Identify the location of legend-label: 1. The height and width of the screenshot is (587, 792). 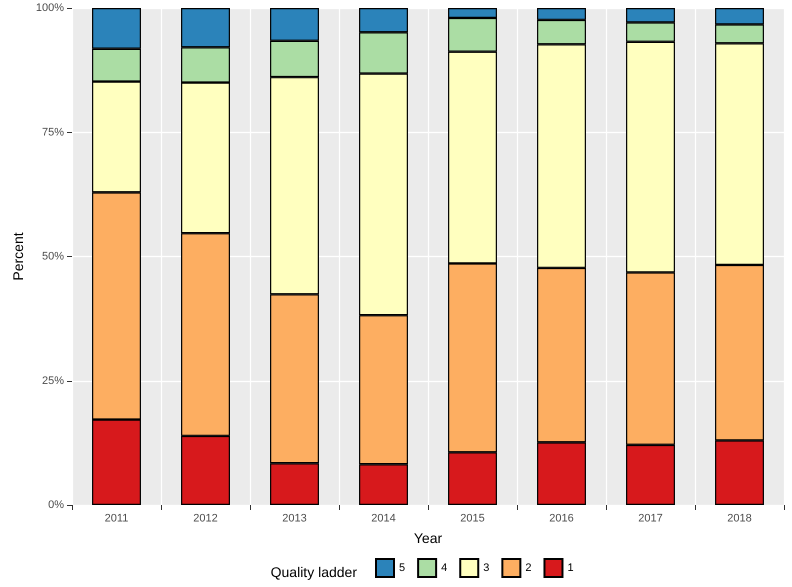
(570, 568).